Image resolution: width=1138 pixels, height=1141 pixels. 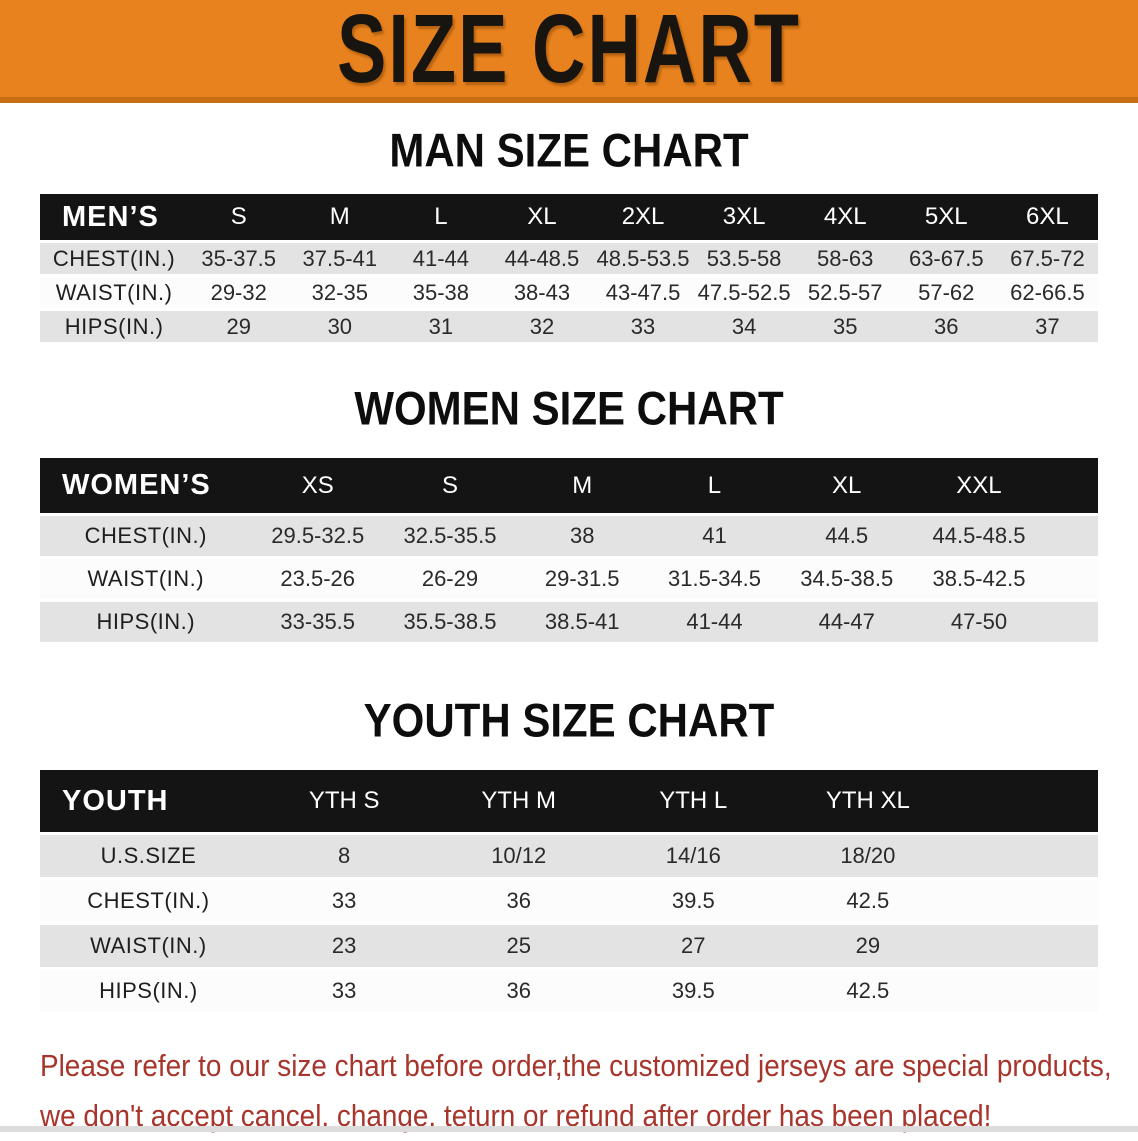 What do you see at coordinates (693, 801) in the screenshot?
I see `size-column-header: YTH L` at bounding box center [693, 801].